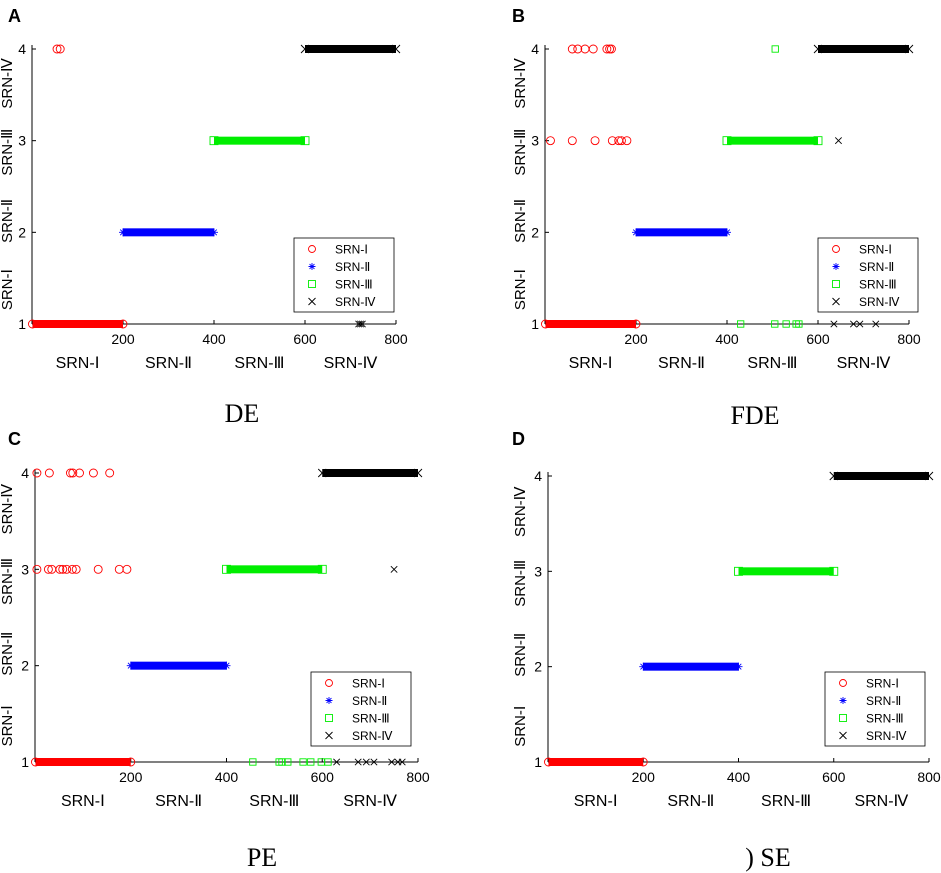 The height and width of the screenshot is (873, 941). Describe the element at coordinates (123, 339) in the screenshot. I see `x-tick-label: 200` at that location.